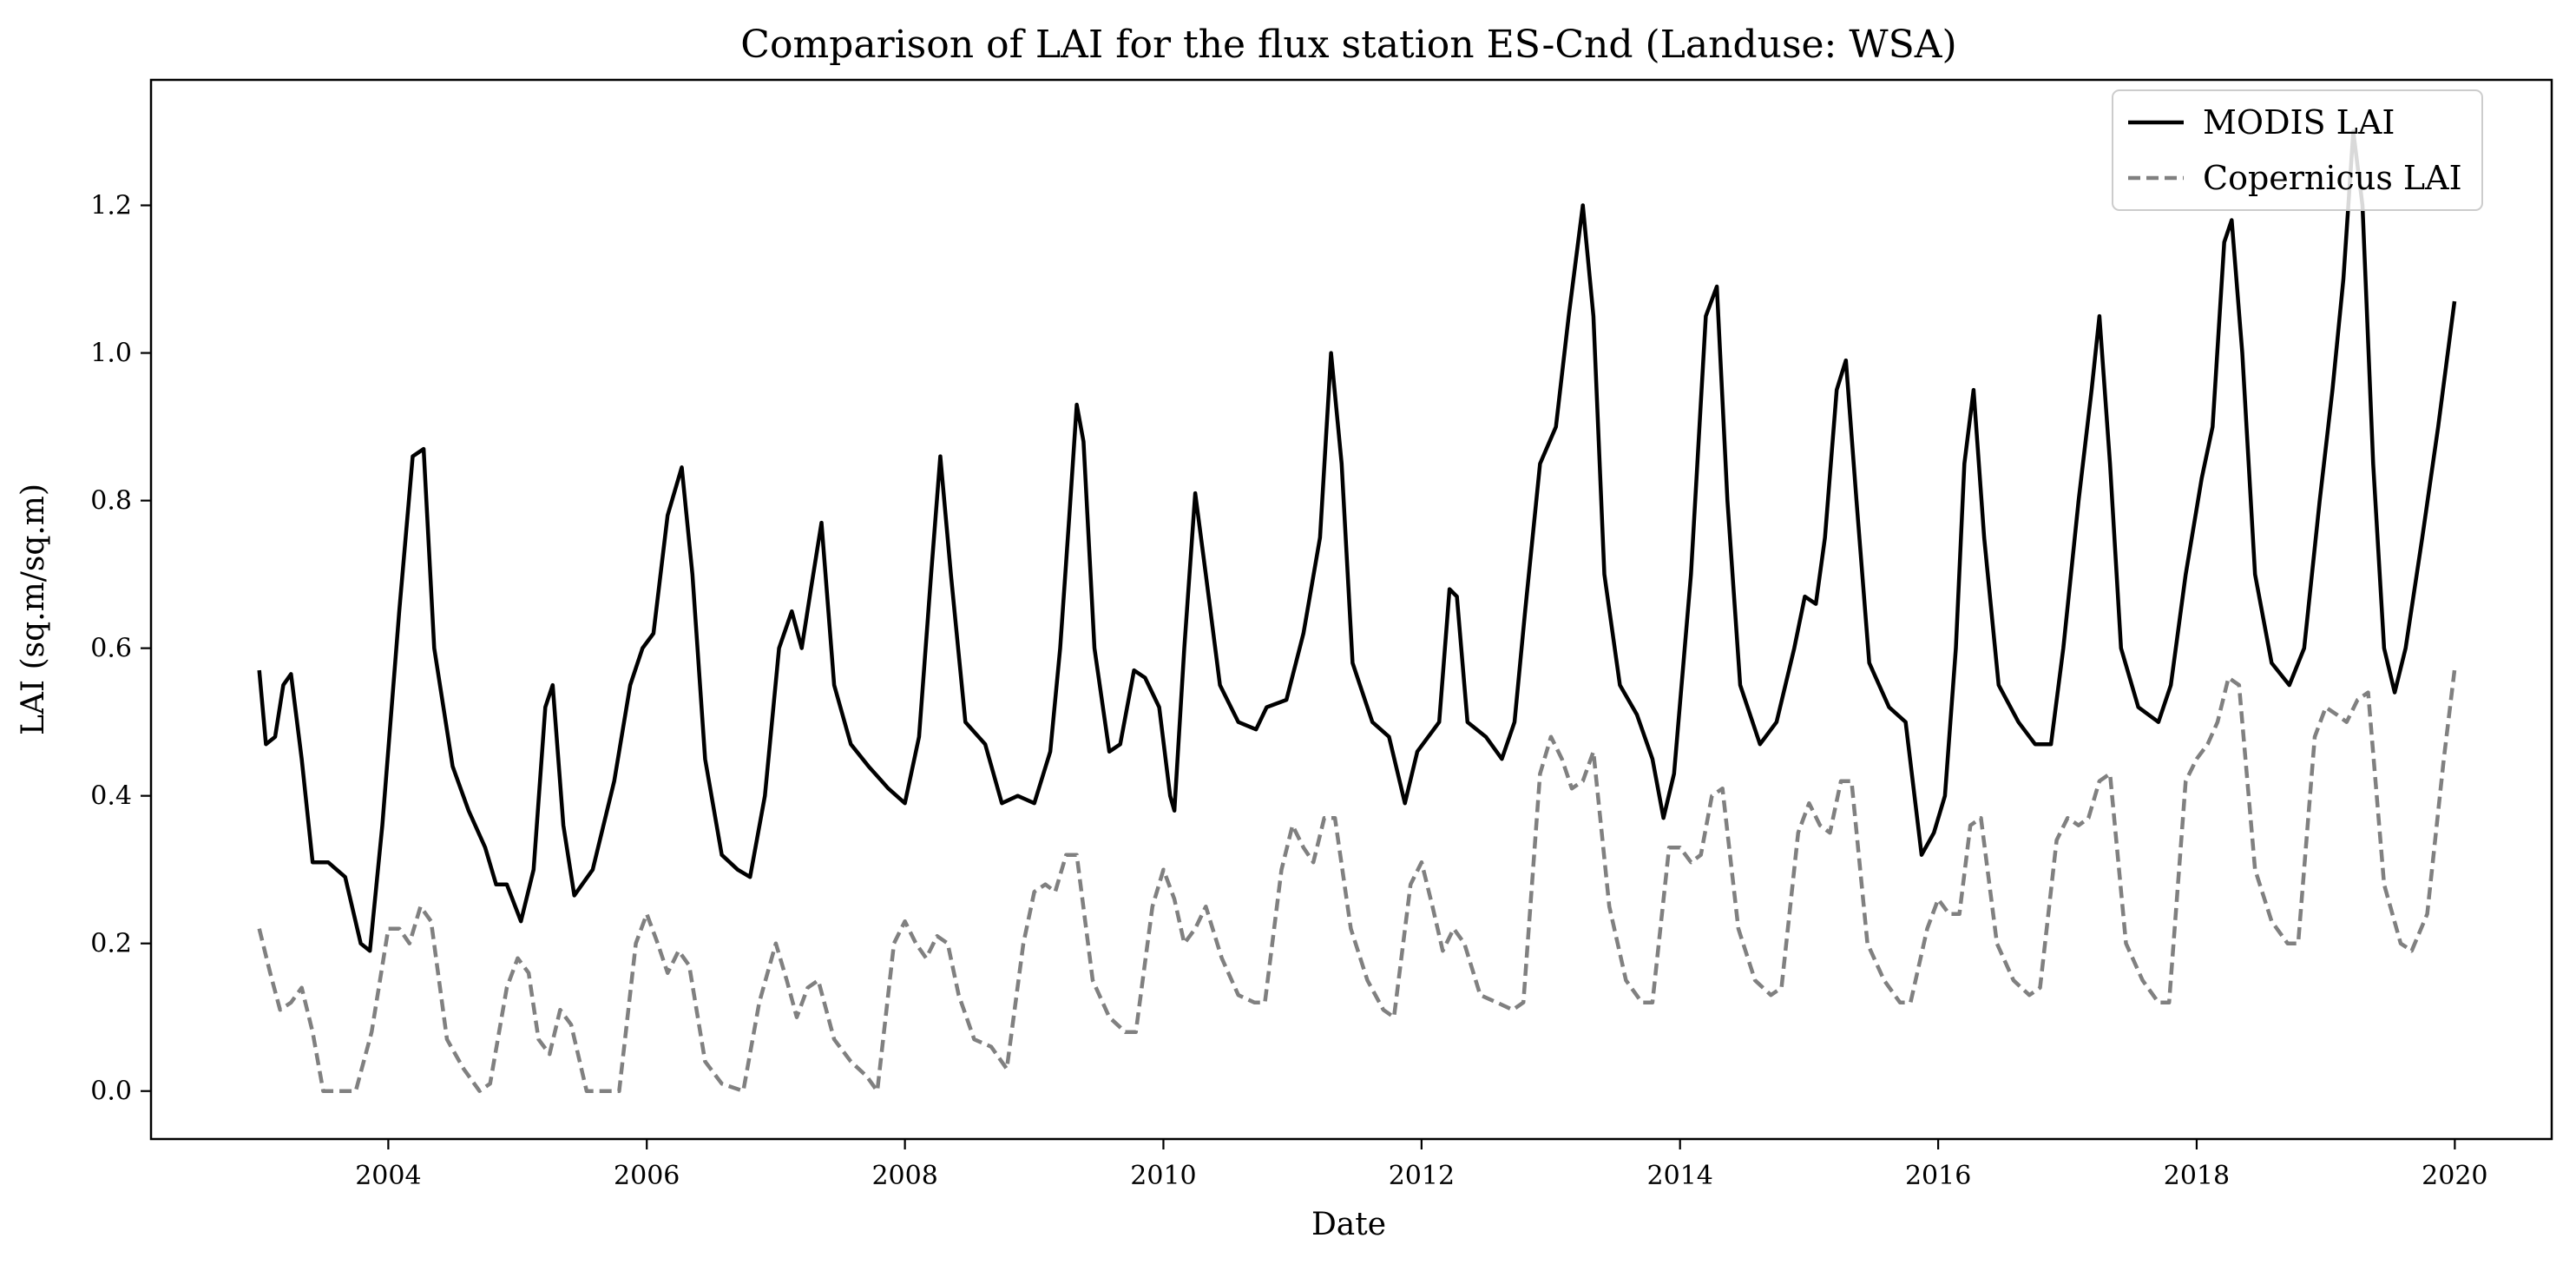  I want to click on x-tick-label: 2016, so click(1938, 1176).